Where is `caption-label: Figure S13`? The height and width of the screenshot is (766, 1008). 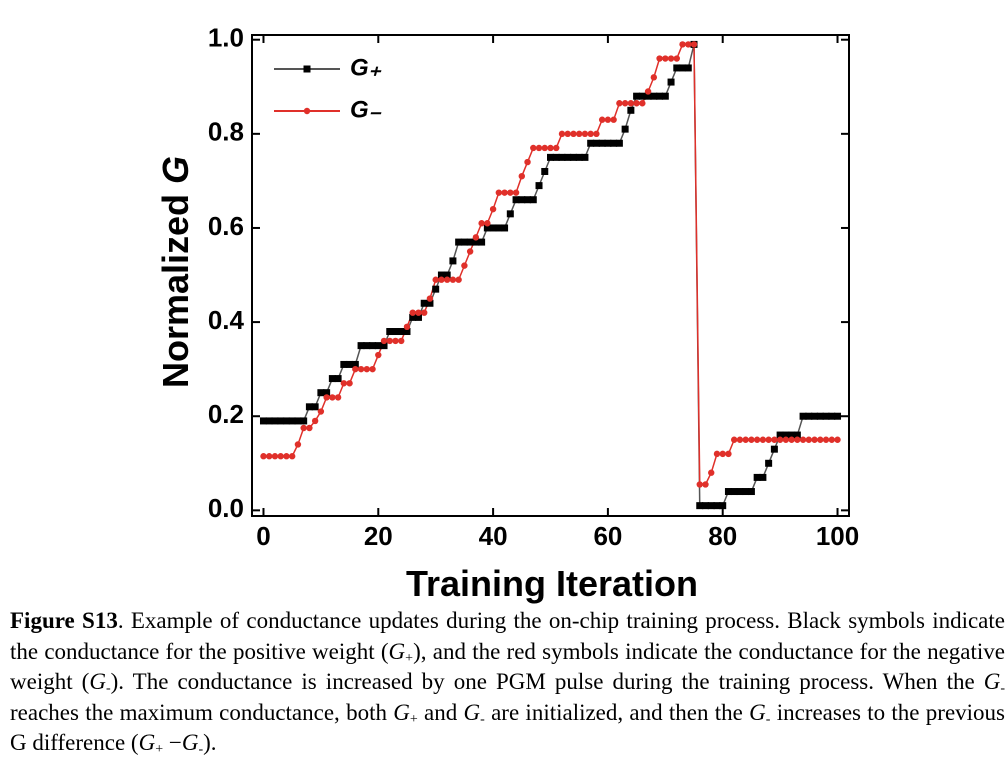
caption-label: Figure S13 is located at coordinates (64, 620).